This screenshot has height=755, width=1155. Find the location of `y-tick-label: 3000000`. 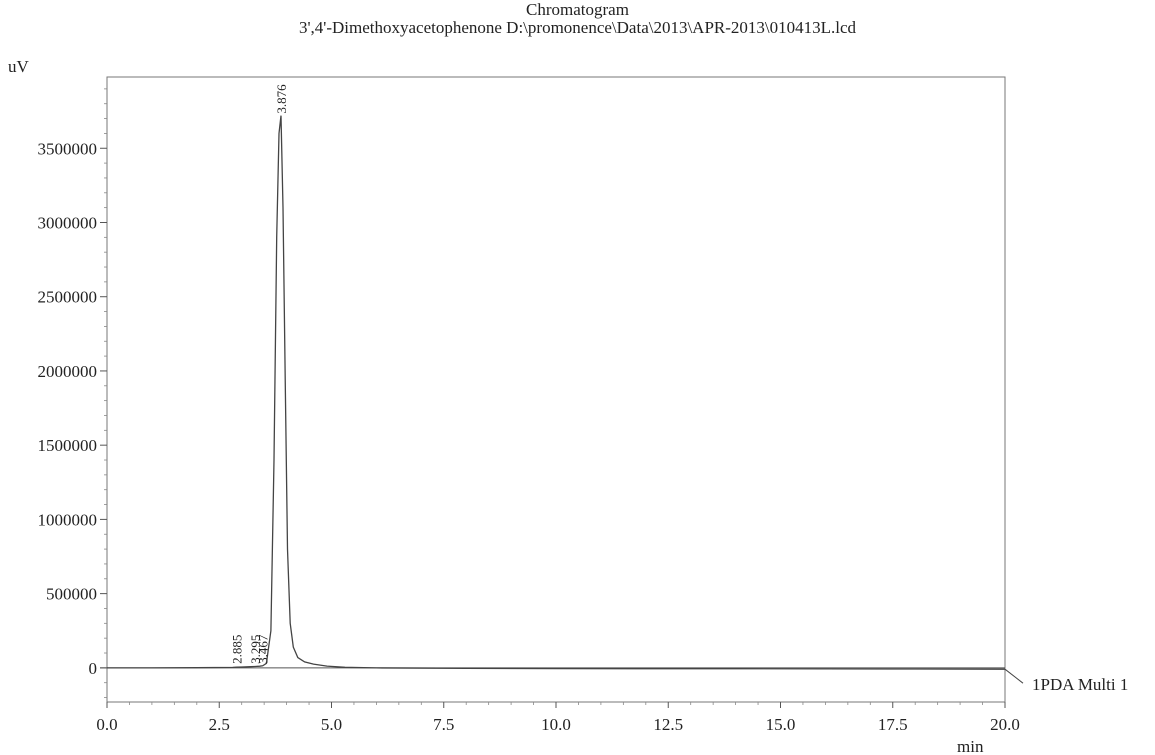

y-tick-label: 3000000 is located at coordinates (68, 222).